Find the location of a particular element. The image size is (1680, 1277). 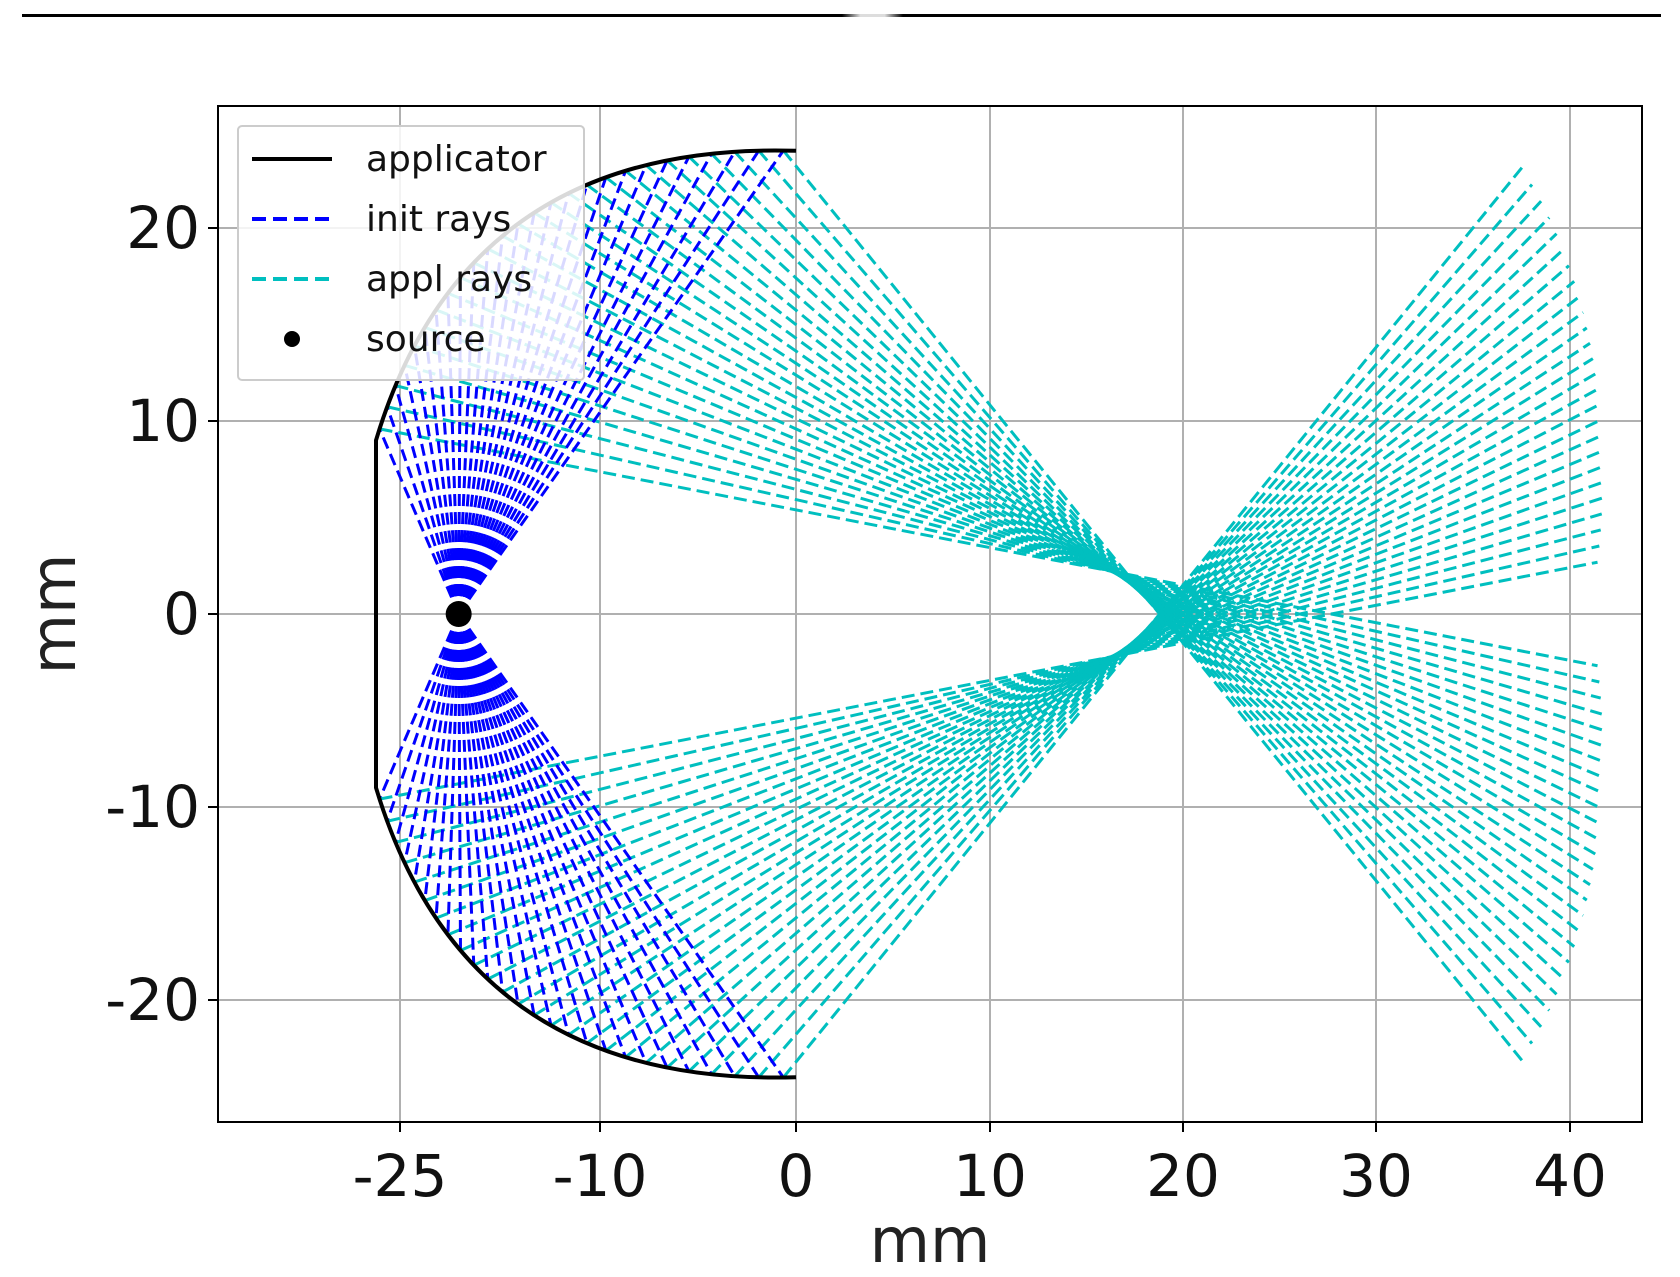

legend-box is located at coordinates (411, 253).